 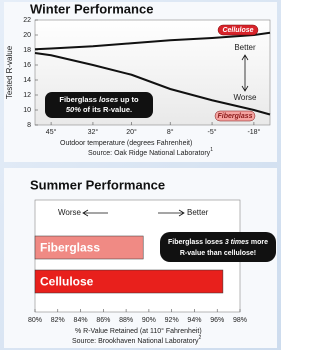 I want to click on x-tick-label: 96%, so click(x=217, y=320).